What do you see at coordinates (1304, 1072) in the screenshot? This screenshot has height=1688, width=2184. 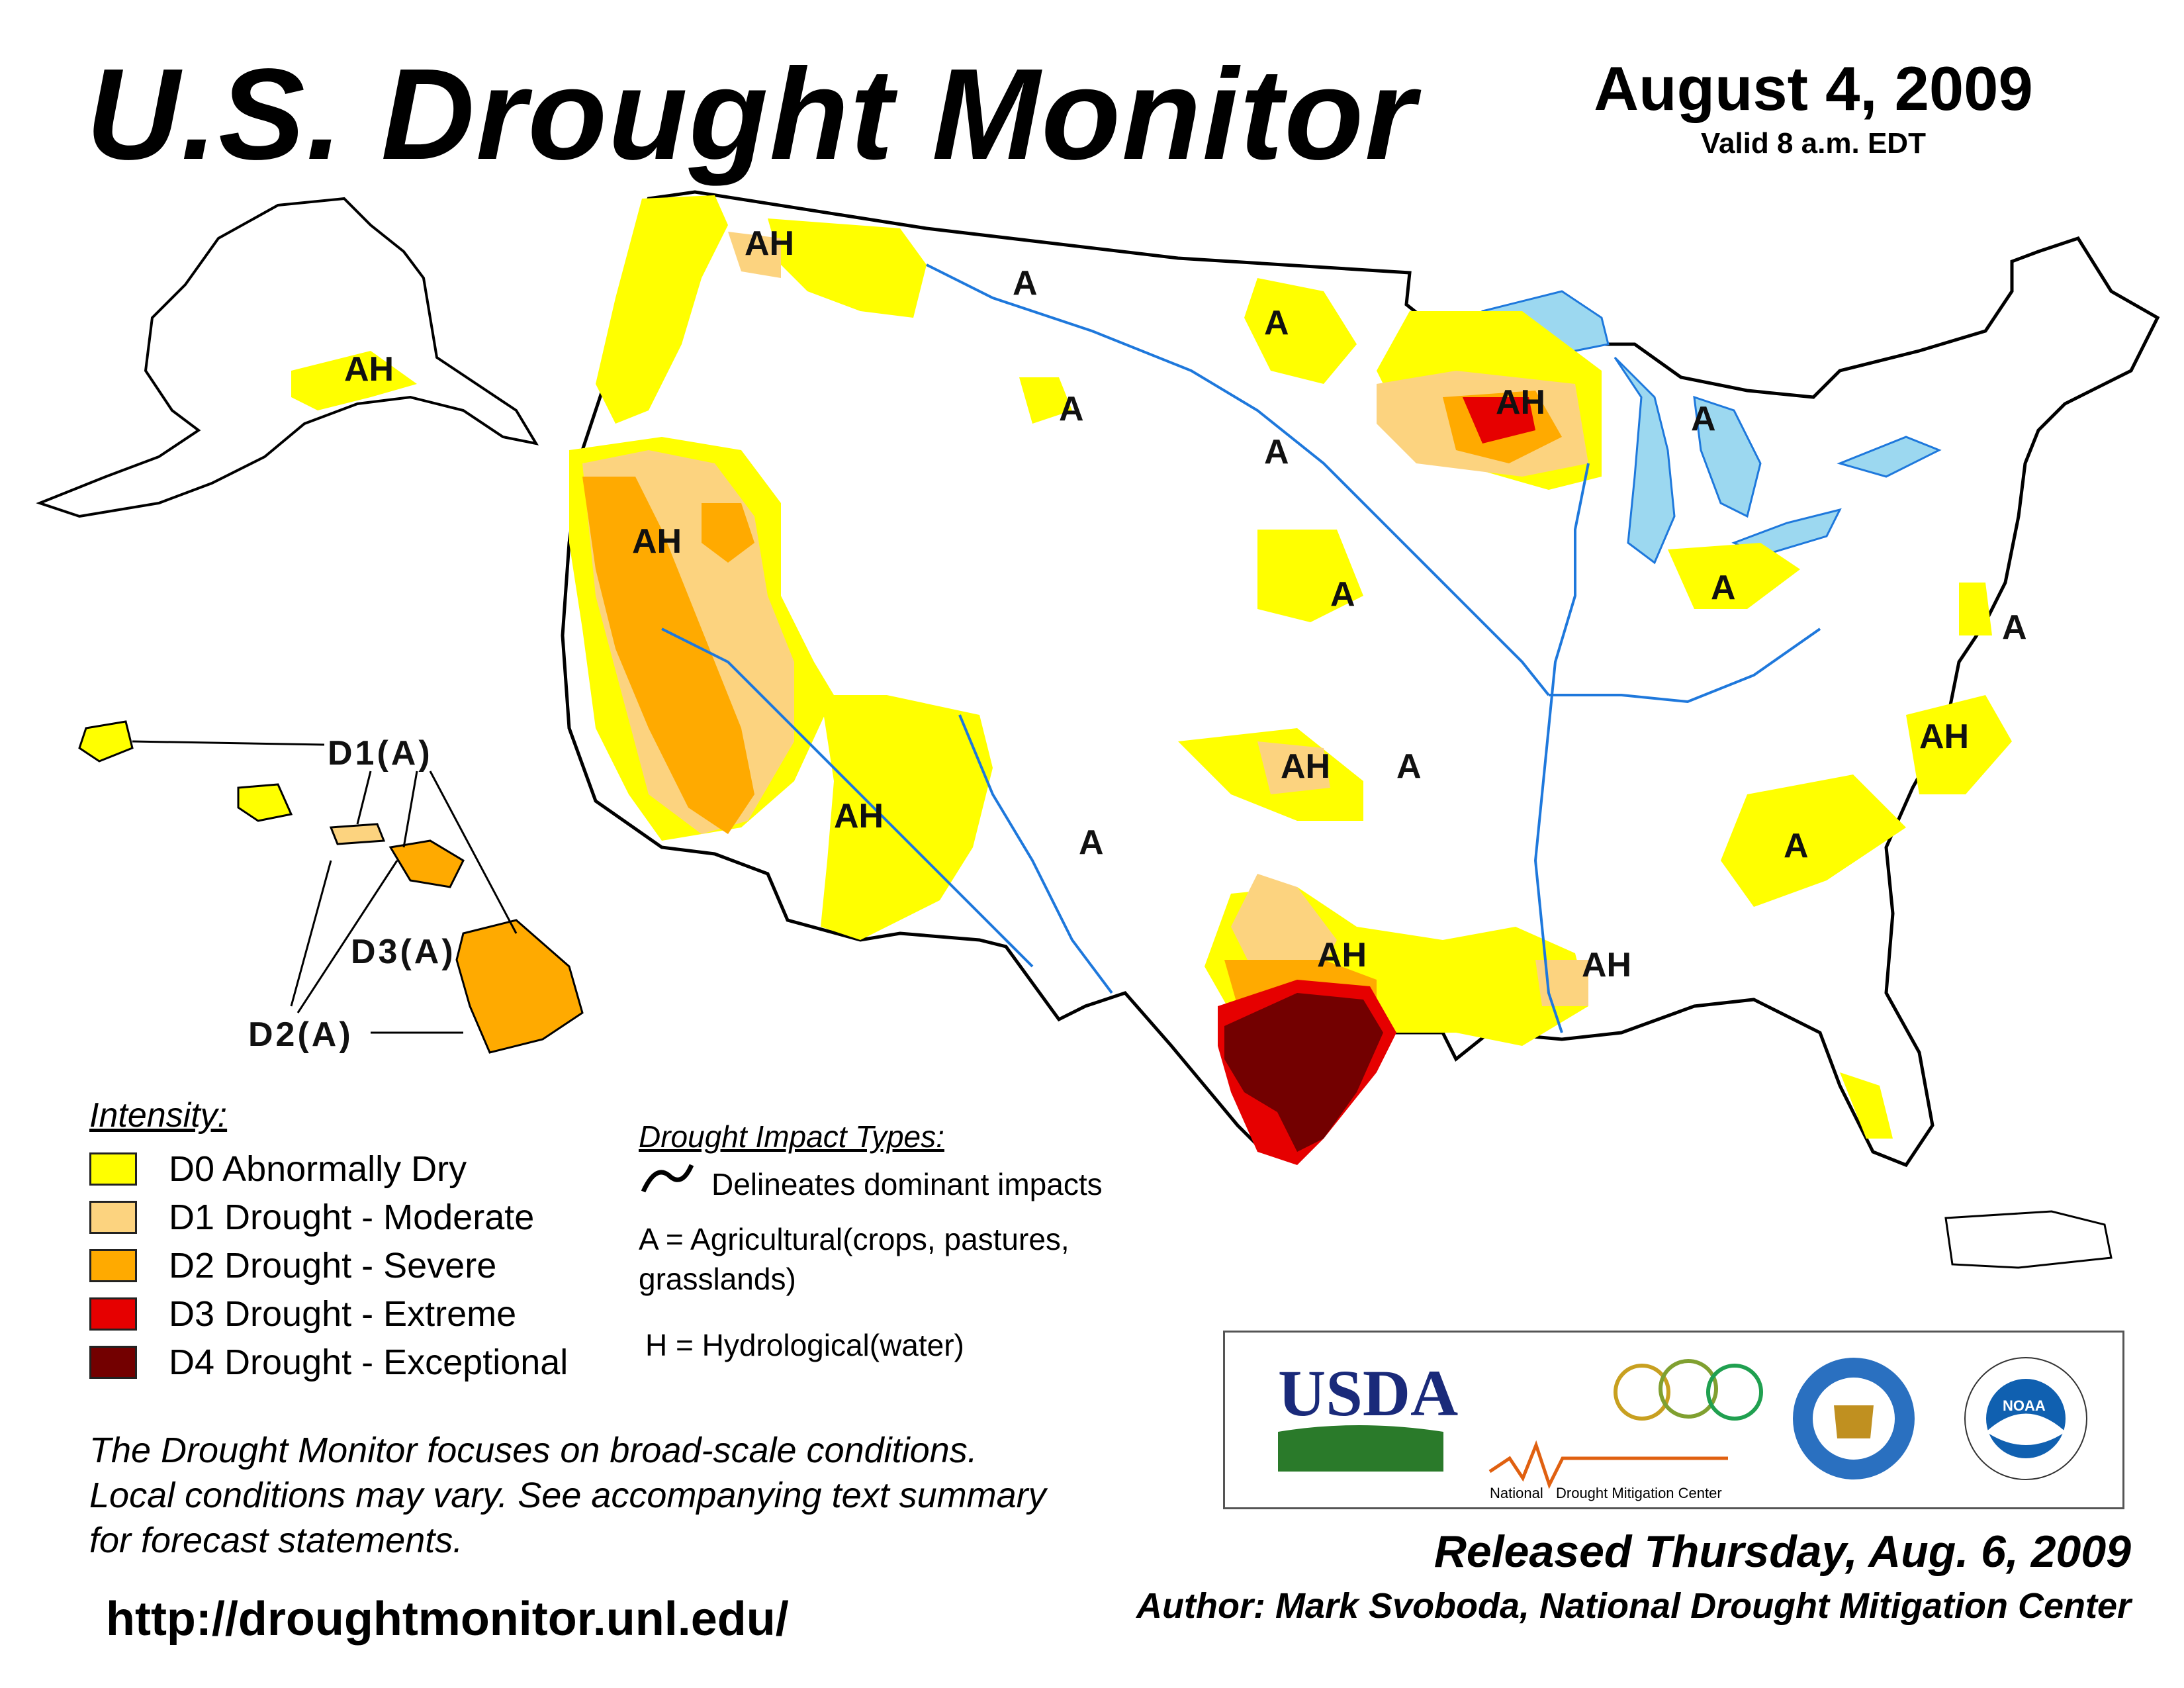 I see `drought-d4-areas` at bounding box center [1304, 1072].